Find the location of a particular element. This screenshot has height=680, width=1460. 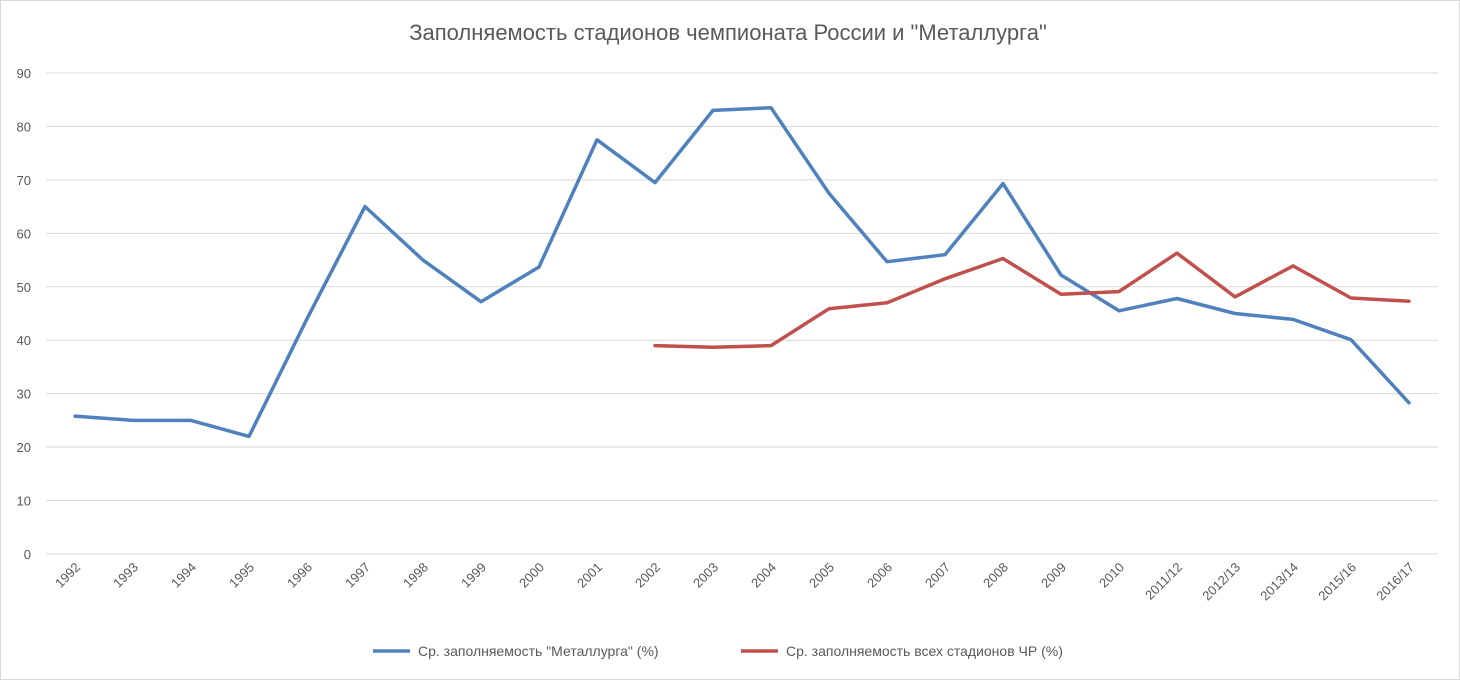

y-tick-label: 70 is located at coordinates (24, 180).